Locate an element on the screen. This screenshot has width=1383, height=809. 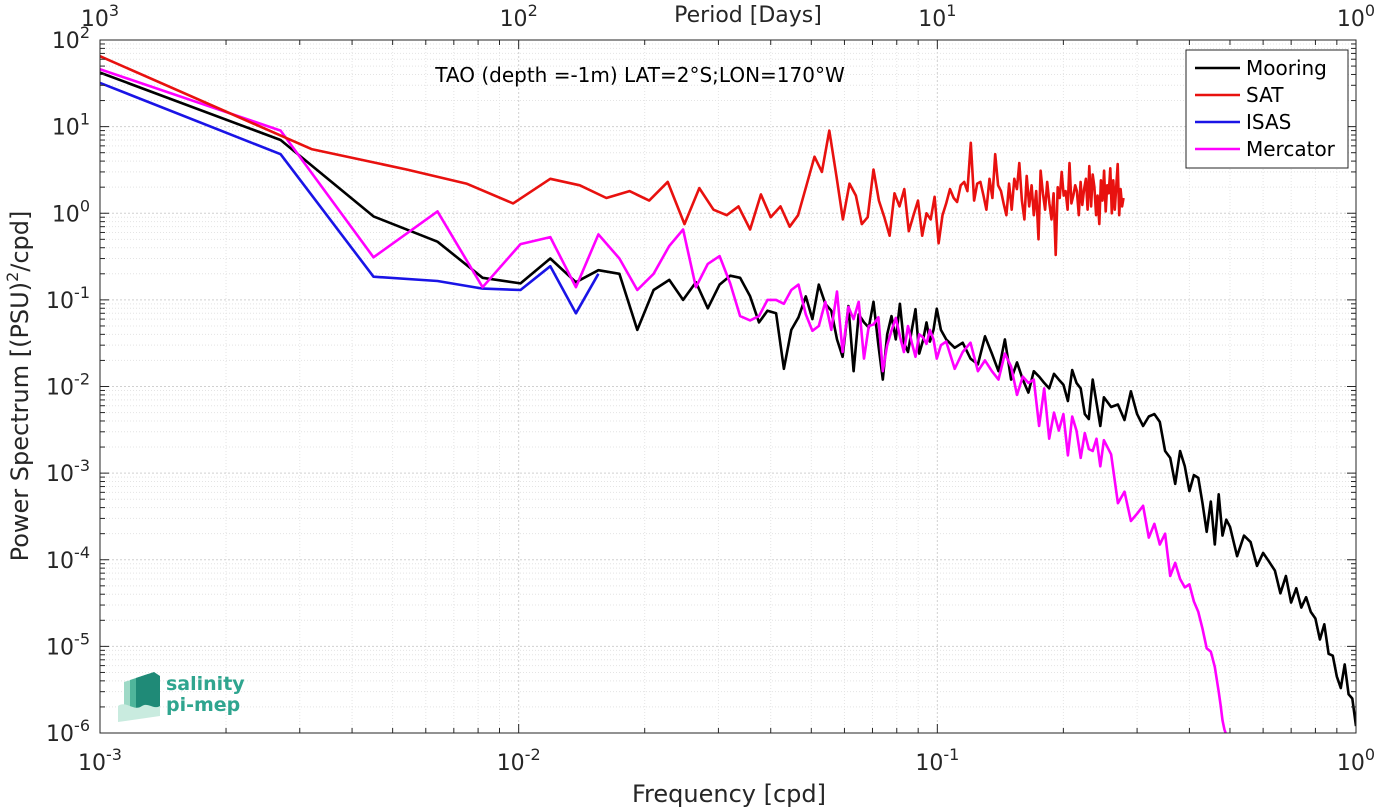
top-tick-label: 10³ is located at coordinates (100, 16).